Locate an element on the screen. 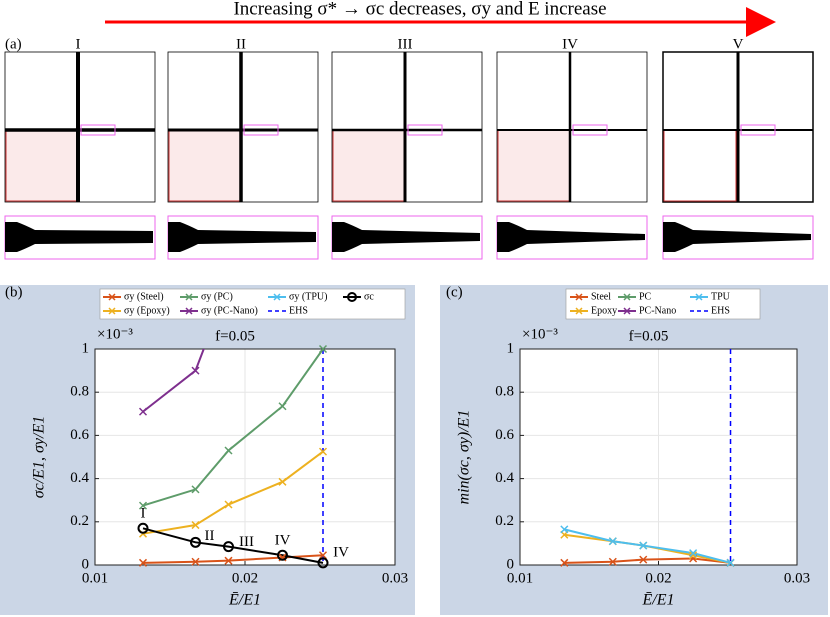 Image resolution: width=830 pixels, height=617 pixels. column-label: II is located at coordinates (241, 44).